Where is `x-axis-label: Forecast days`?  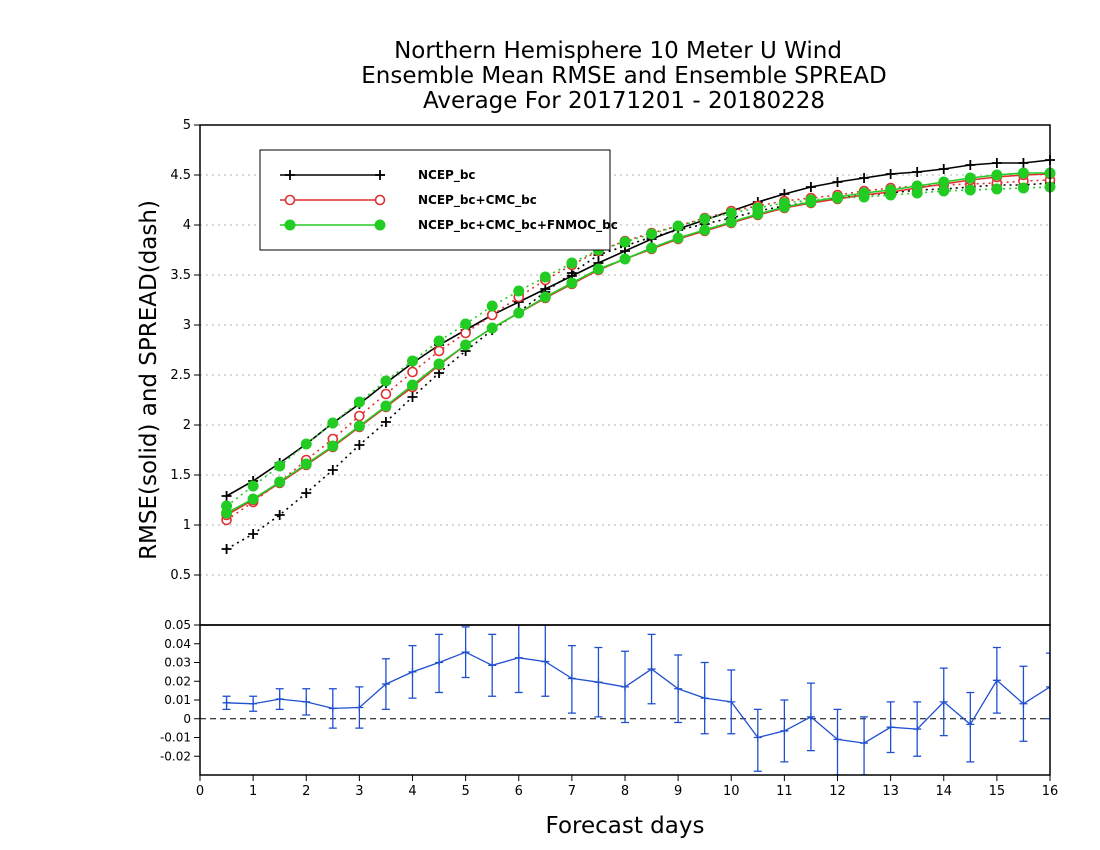
x-axis-label: Forecast days is located at coordinates (625, 826).